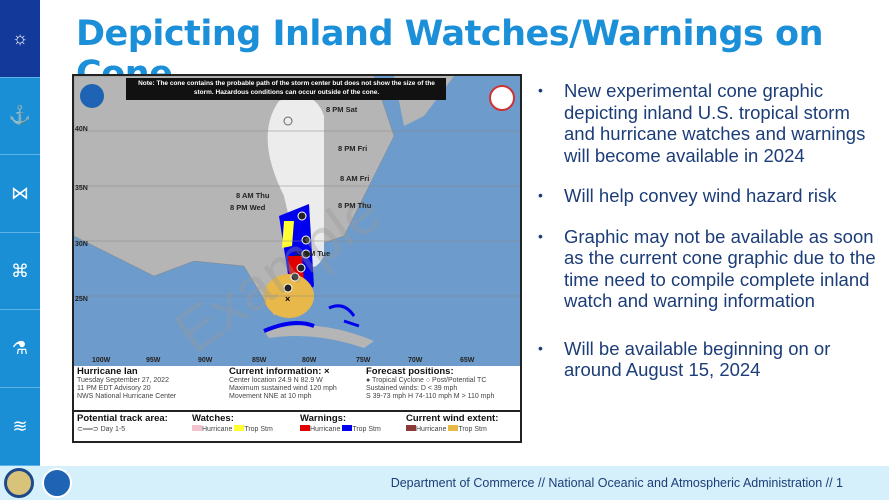 The height and width of the screenshot is (500, 889). Describe the element at coordinates (355, 205) in the screenshot. I see `svg-text: 8 PM Thu` at that location.